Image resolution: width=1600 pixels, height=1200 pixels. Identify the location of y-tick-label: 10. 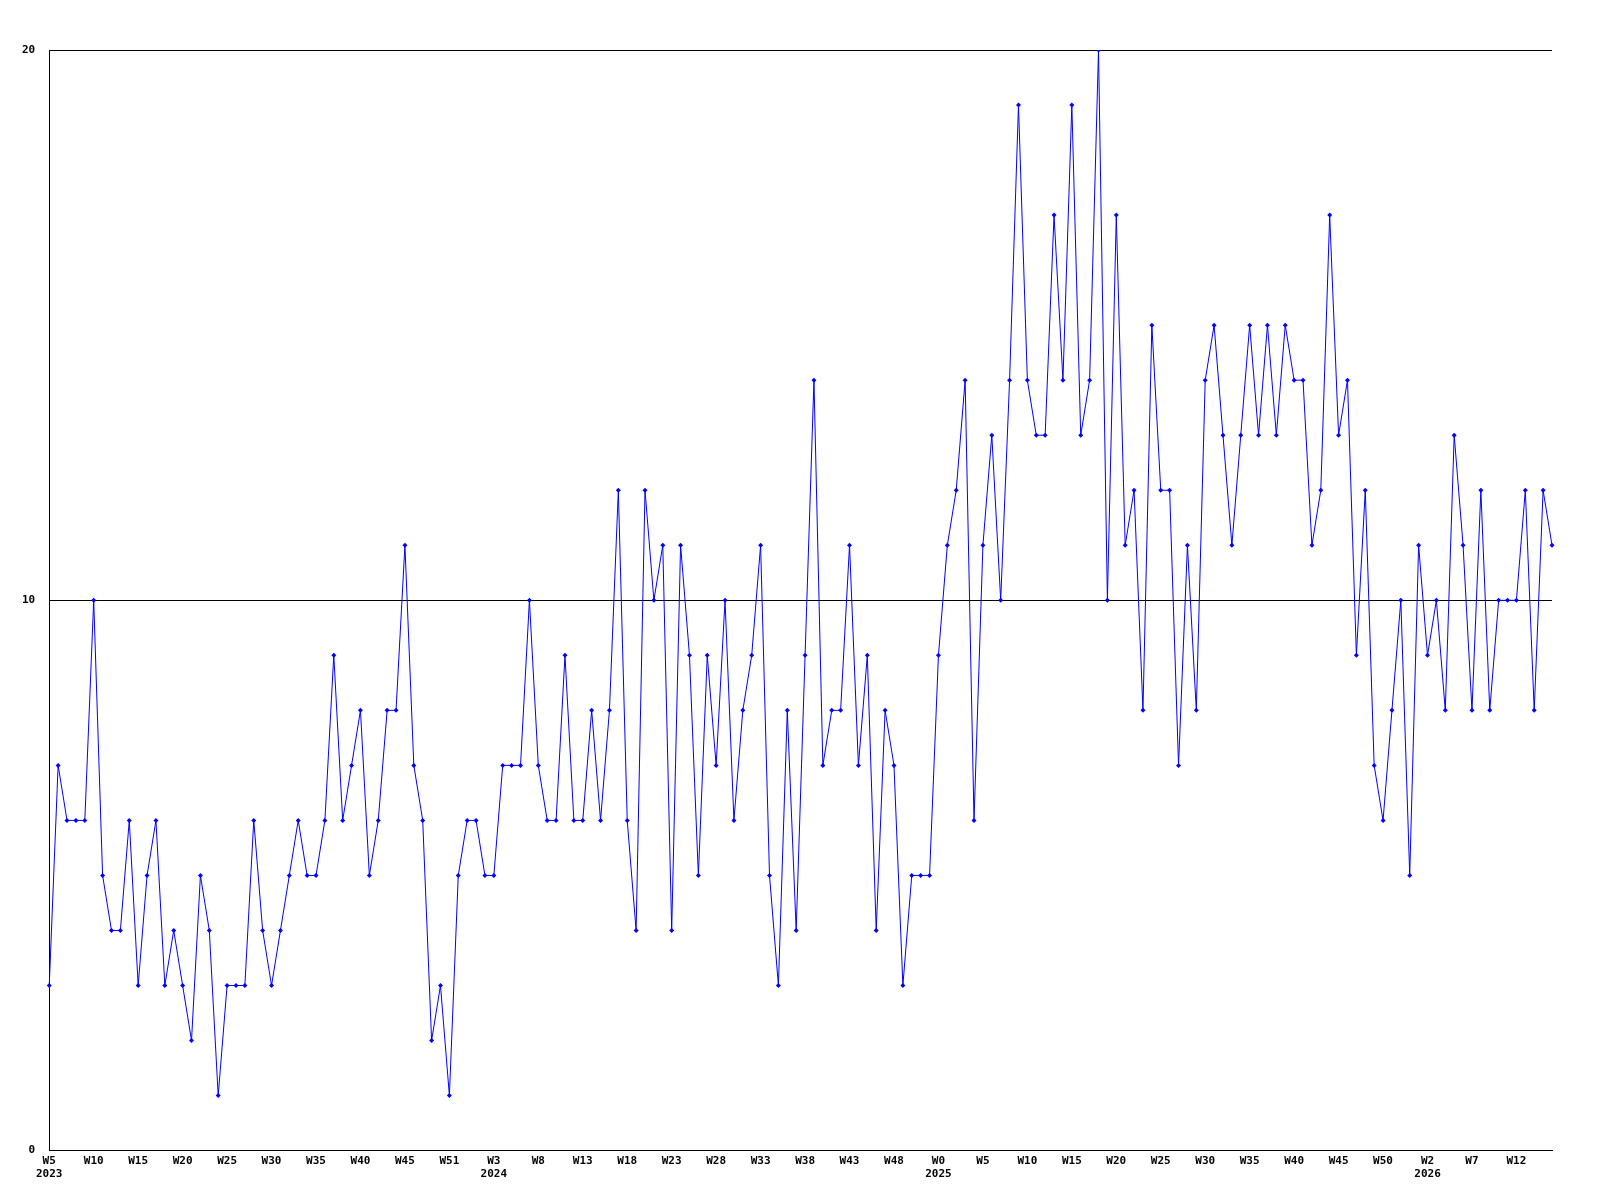
(29, 600).